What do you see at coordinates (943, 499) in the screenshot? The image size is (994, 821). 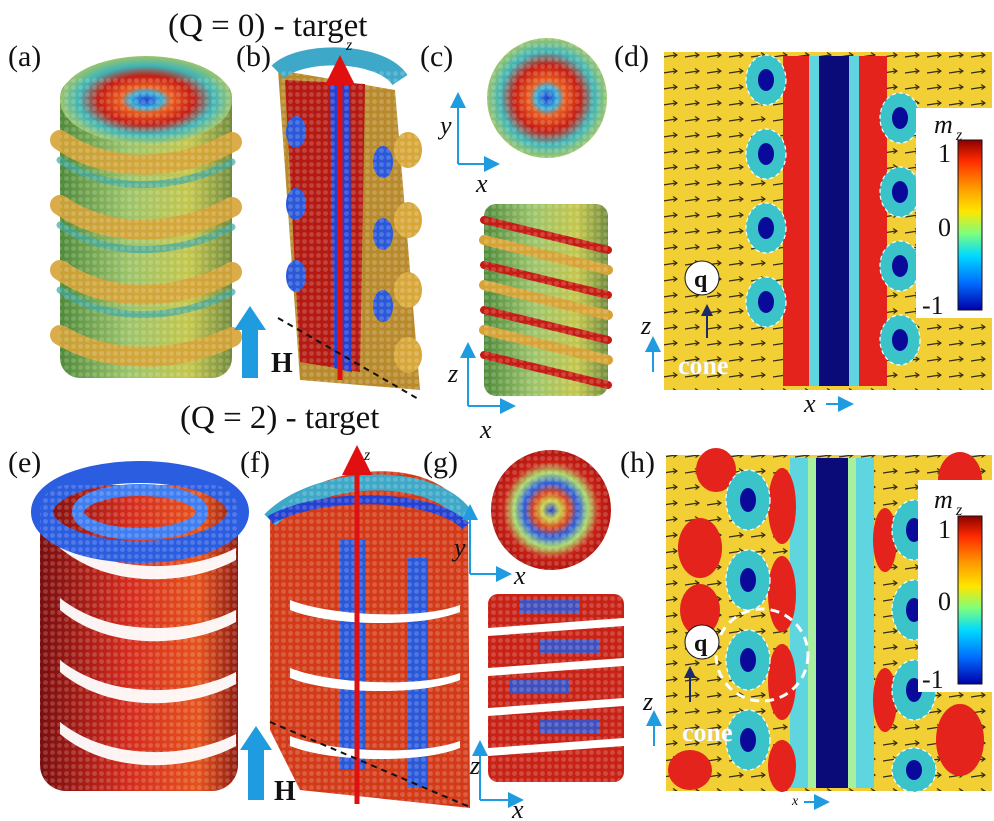 I see `panel-h-colorbar-label: m` at bounding box center [943, 499].